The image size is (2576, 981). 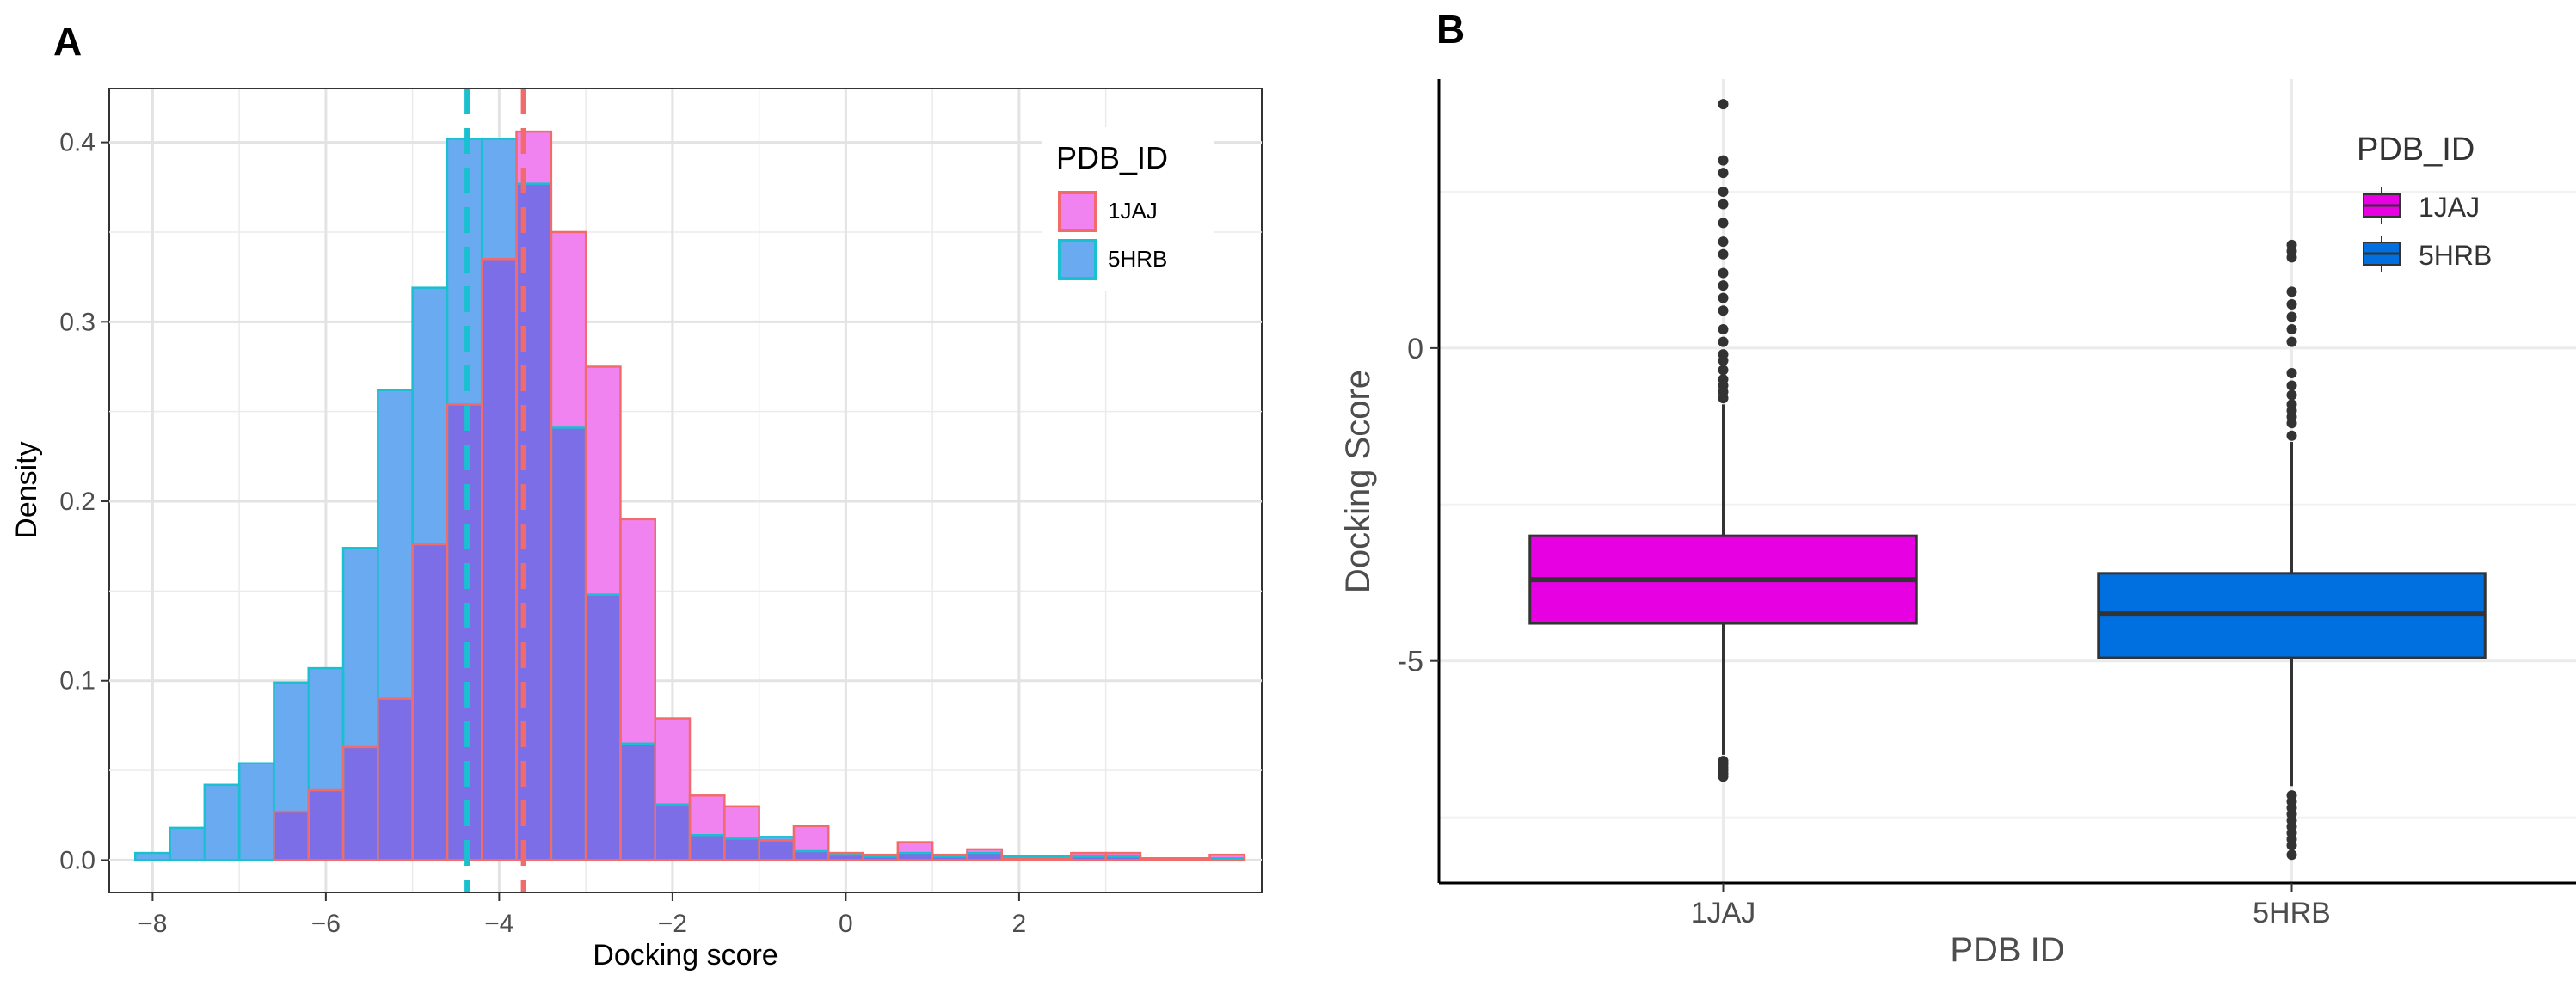 I want to click on box-1jaj, so click(x=1723, y=440).